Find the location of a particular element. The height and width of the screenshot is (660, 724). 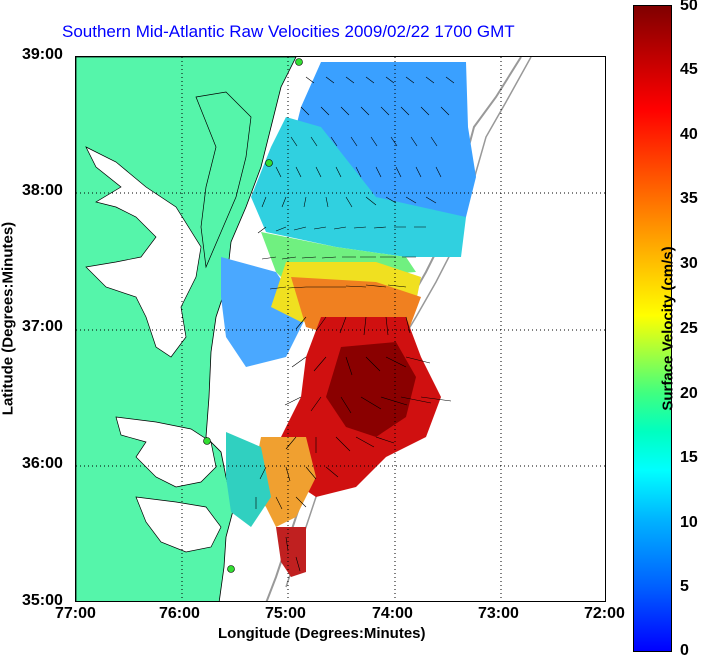

colorbar-tick-label: 0 is located at coordinates (684, 650).